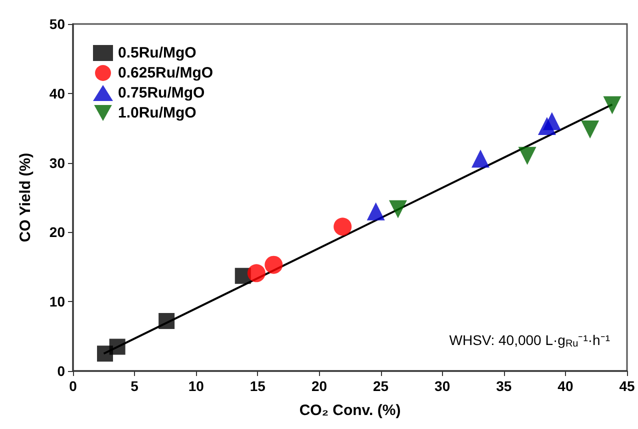  Describe the element at coordinates (57, 162) in the screenshot. I see `y-tick-label: 30` at that location.